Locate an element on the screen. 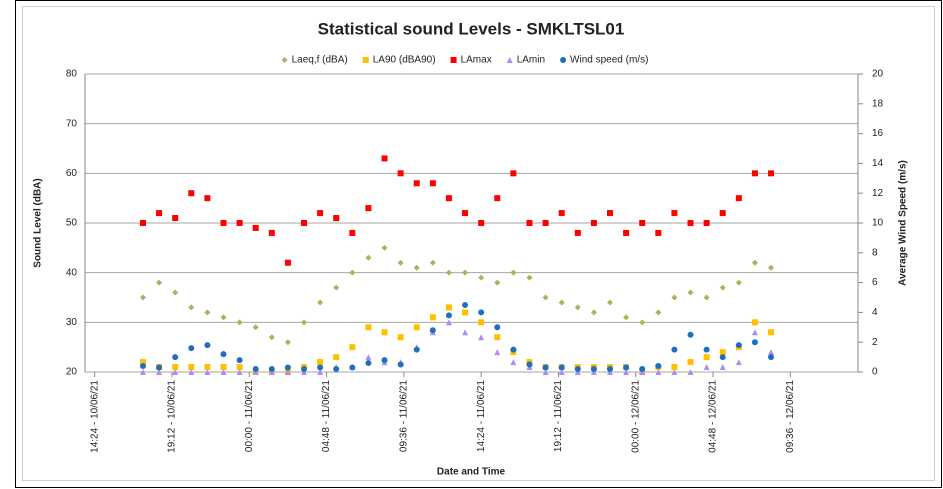 The width and height of the screenshot is (943, 489). x-tick-label: 14:24 - 10/06/21 is located at coordinates (94, 416).